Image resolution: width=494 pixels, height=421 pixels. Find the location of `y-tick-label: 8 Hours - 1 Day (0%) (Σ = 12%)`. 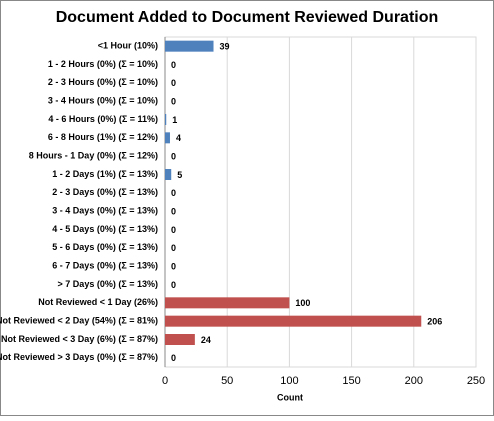

y-tick-label: 8 Hours - 1 Day (0%) (Σ = 12%) is located at coordinates (93, 156).